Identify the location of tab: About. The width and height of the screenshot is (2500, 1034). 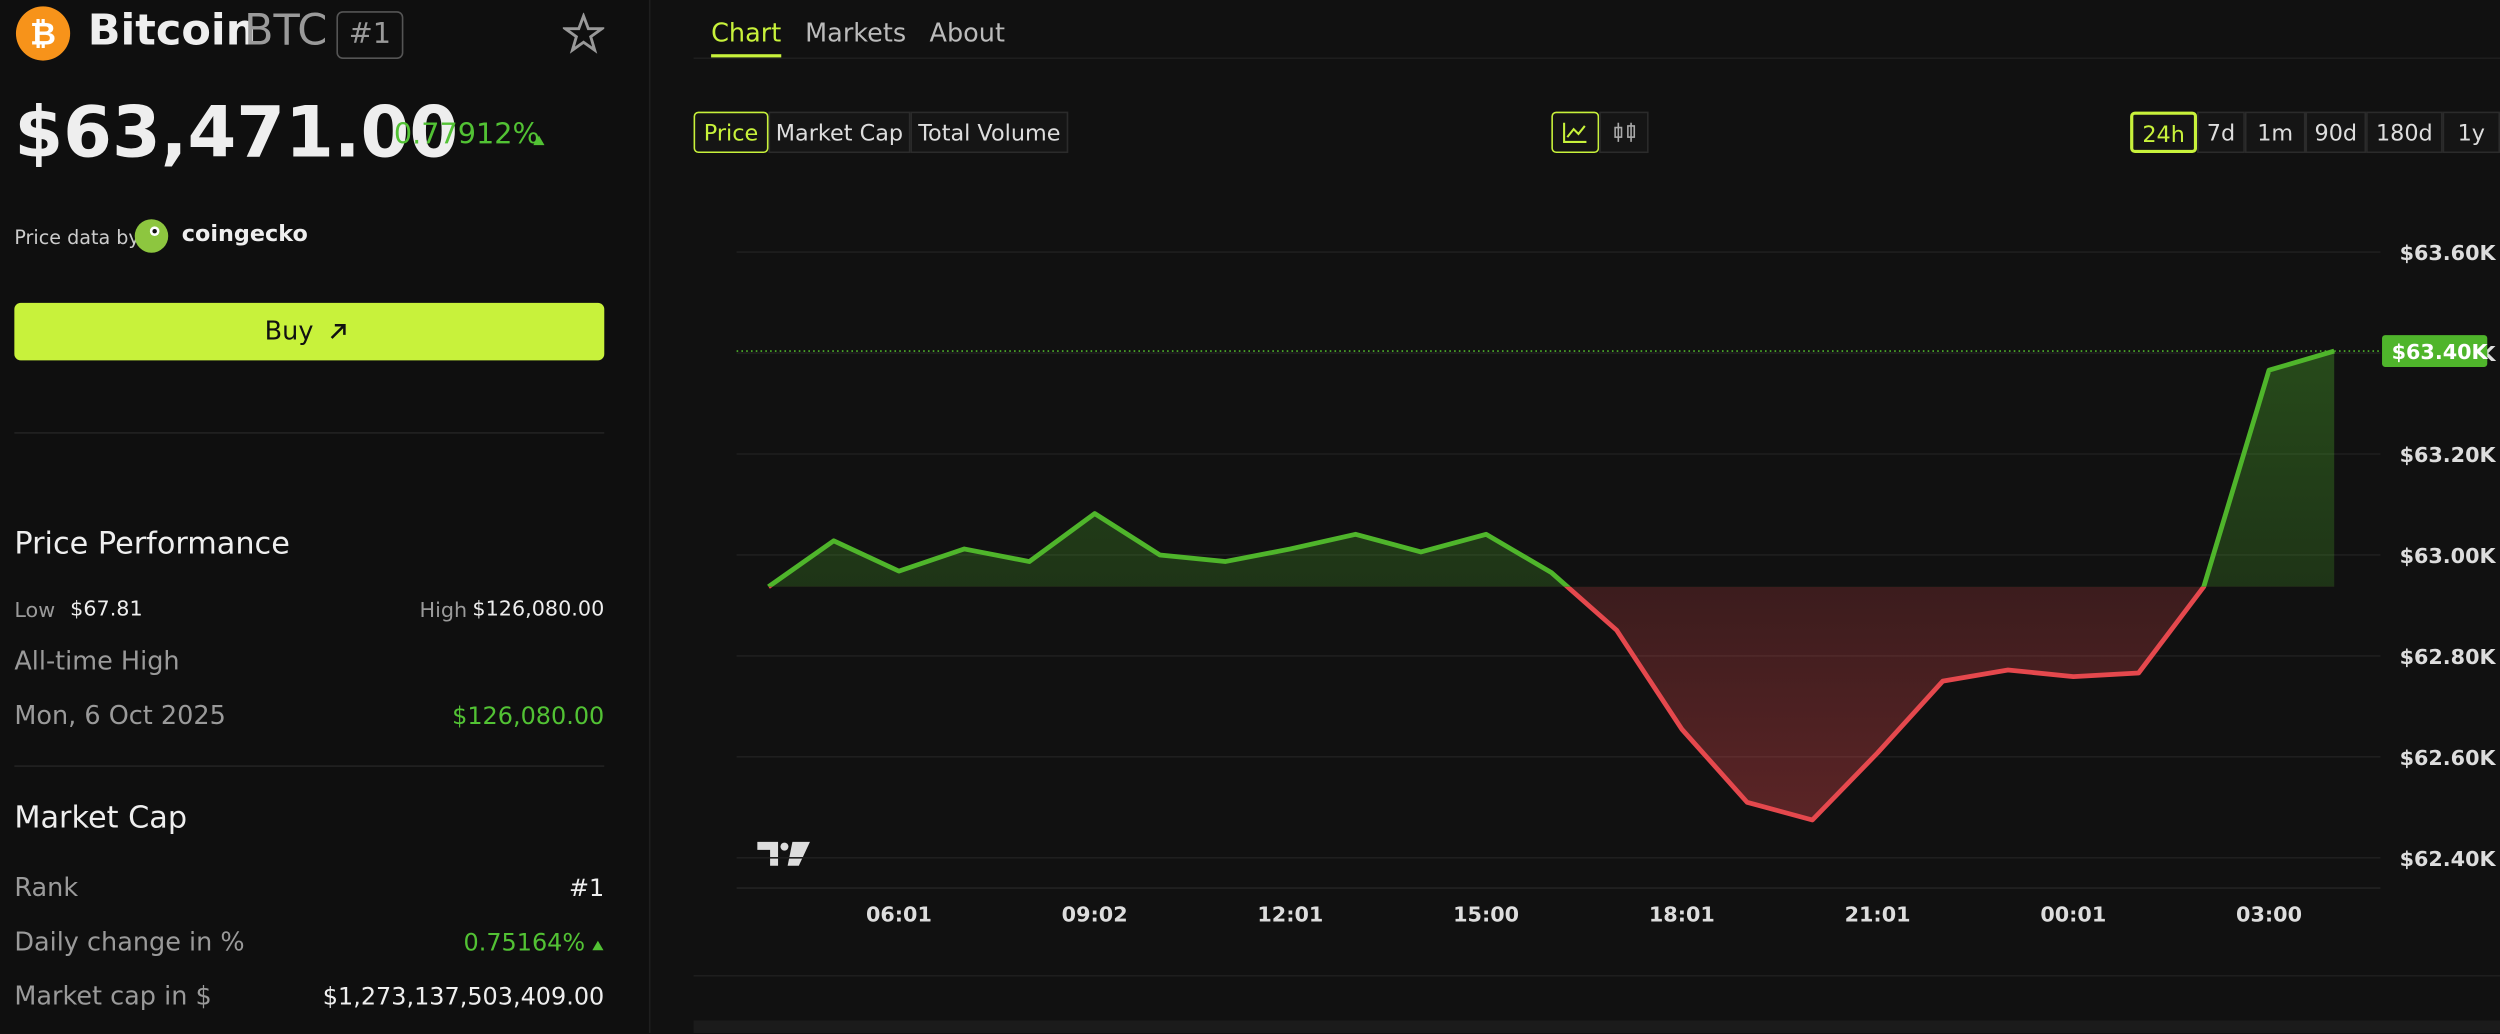
(967, 32).